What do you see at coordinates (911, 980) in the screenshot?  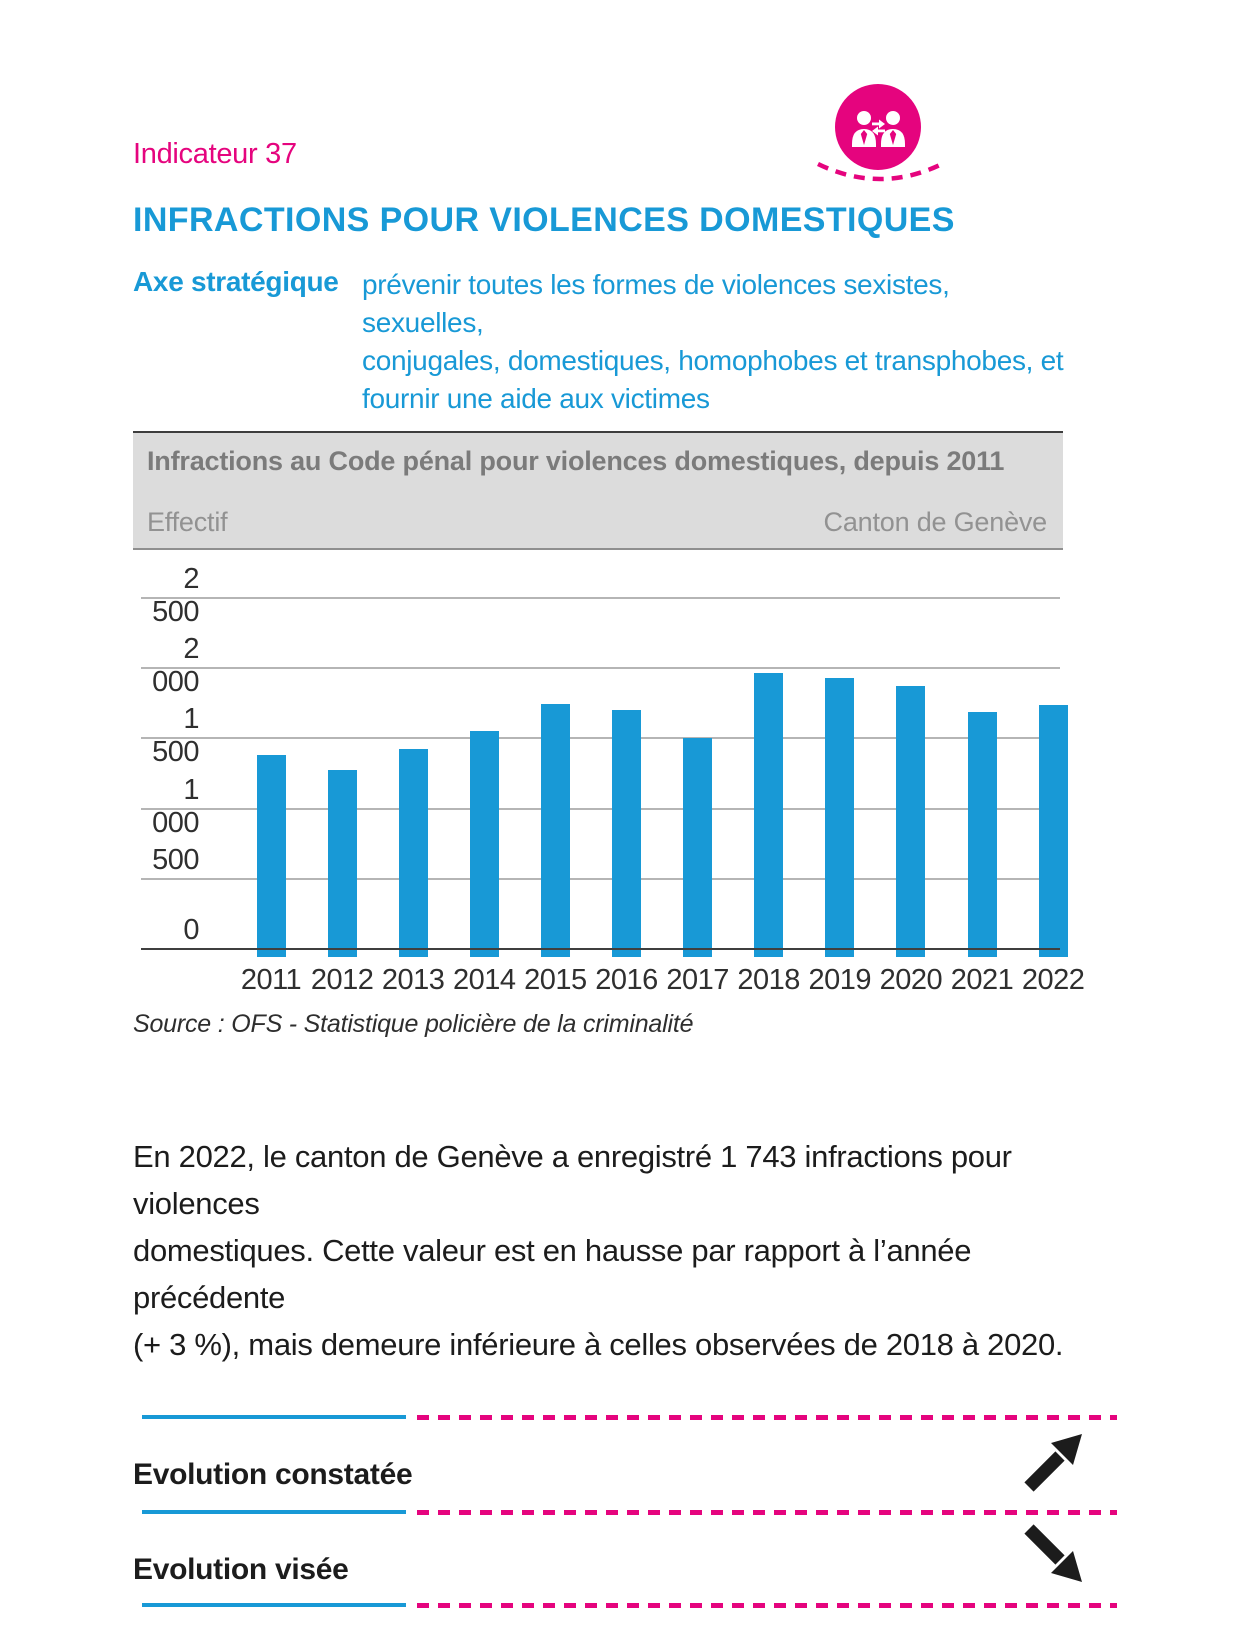 I see `x-tick-label-2020: 2020` at bounding box center [911, 980].